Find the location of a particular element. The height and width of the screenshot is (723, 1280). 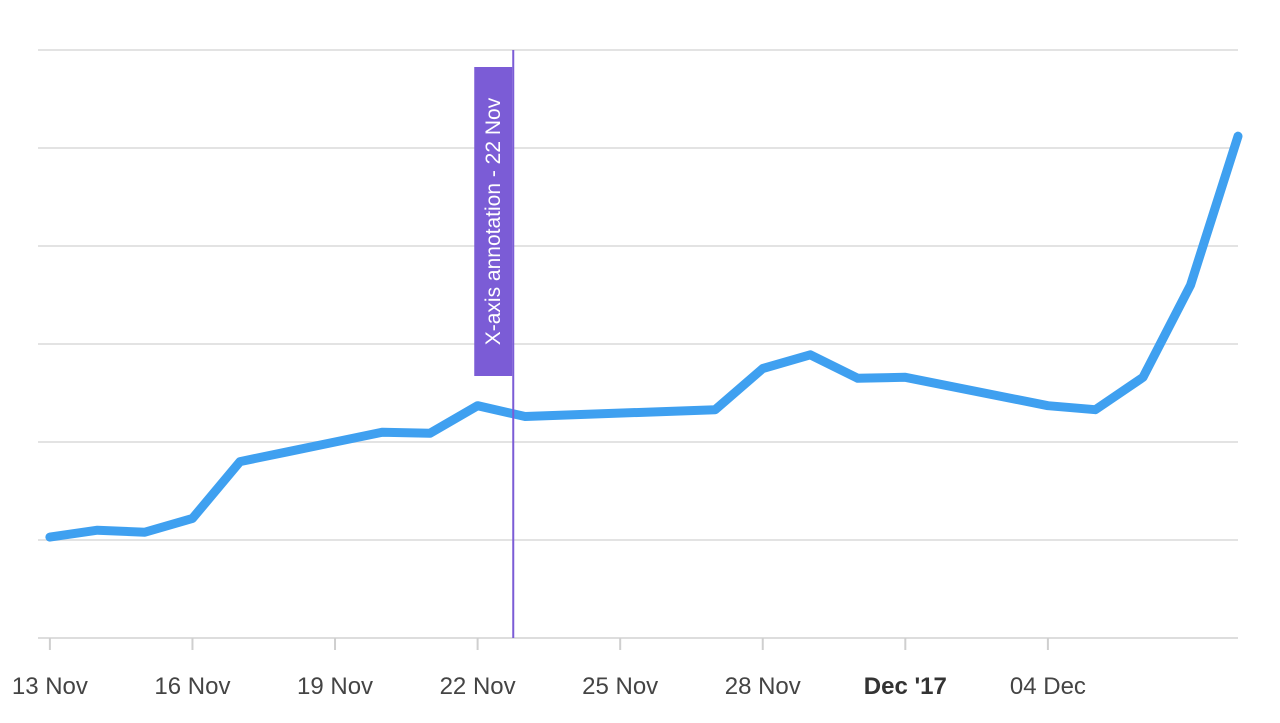

x-tick-label: 04 Dec is located at coordinates (1048, 686).